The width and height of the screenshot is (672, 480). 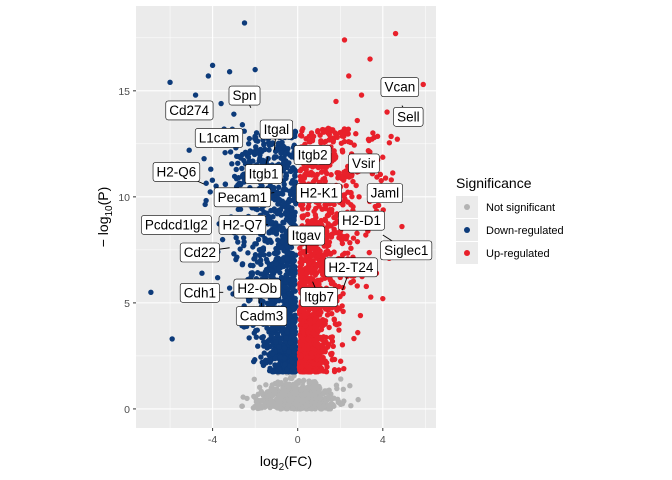 I want to click on x-axis-title-sub: 2, so click(x=282, y=467).